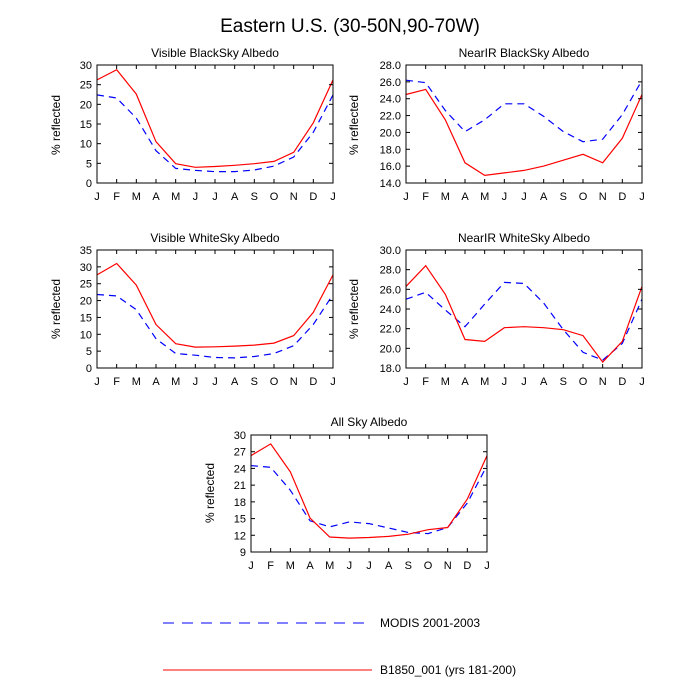 This screenshot has height=700, width=700. I want to click on y-tick-label: 18.0, so click(390, 369).